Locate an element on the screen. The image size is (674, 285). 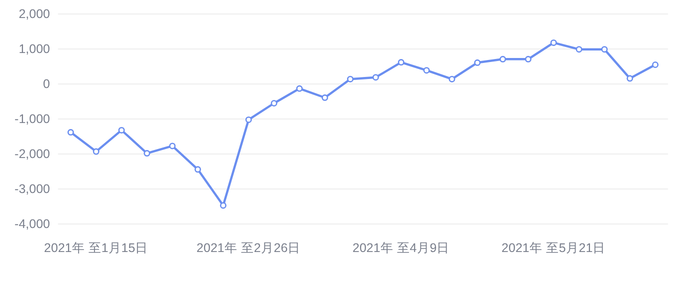
x-tick-label: 2021年 至5月21日 is located at coordinates (554, 248).